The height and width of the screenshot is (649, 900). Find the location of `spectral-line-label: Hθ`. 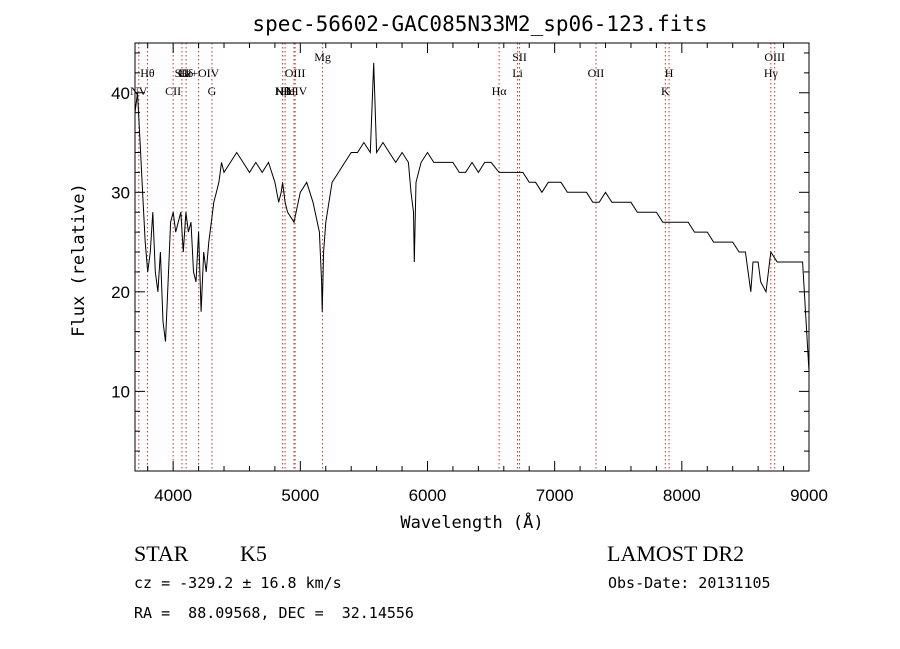

spectral-line-label: Hθ is located at coordinates (147, 73).